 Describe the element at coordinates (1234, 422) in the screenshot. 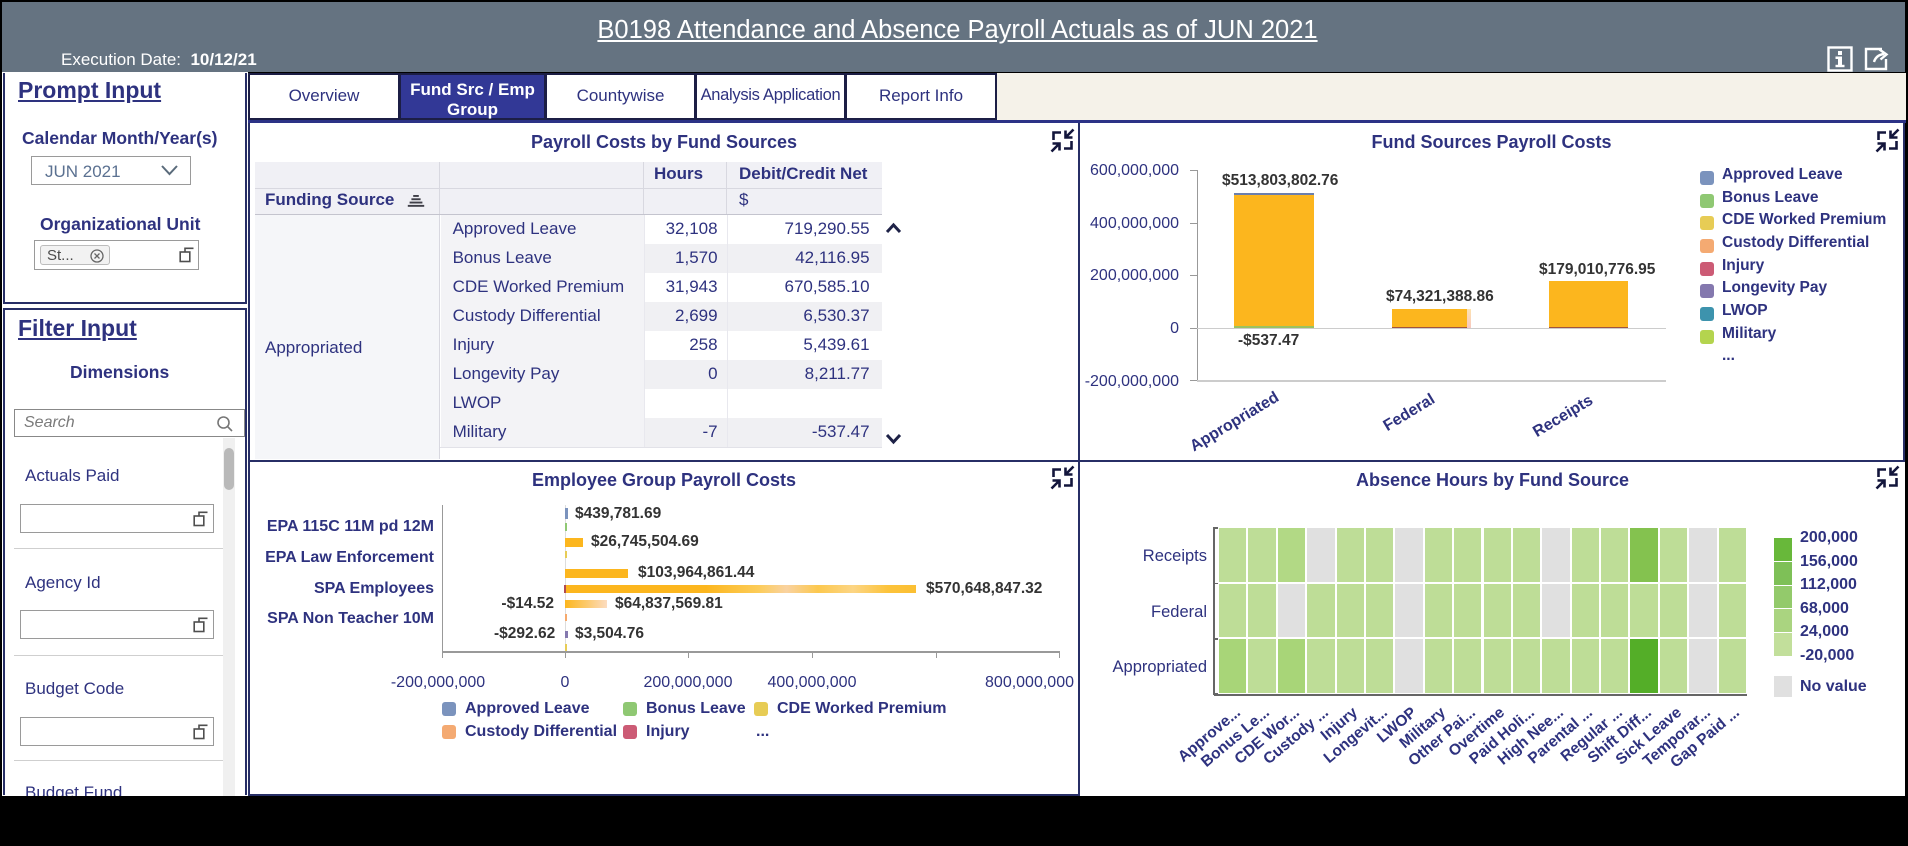

I see `svg-text: Appropriated` at that location.